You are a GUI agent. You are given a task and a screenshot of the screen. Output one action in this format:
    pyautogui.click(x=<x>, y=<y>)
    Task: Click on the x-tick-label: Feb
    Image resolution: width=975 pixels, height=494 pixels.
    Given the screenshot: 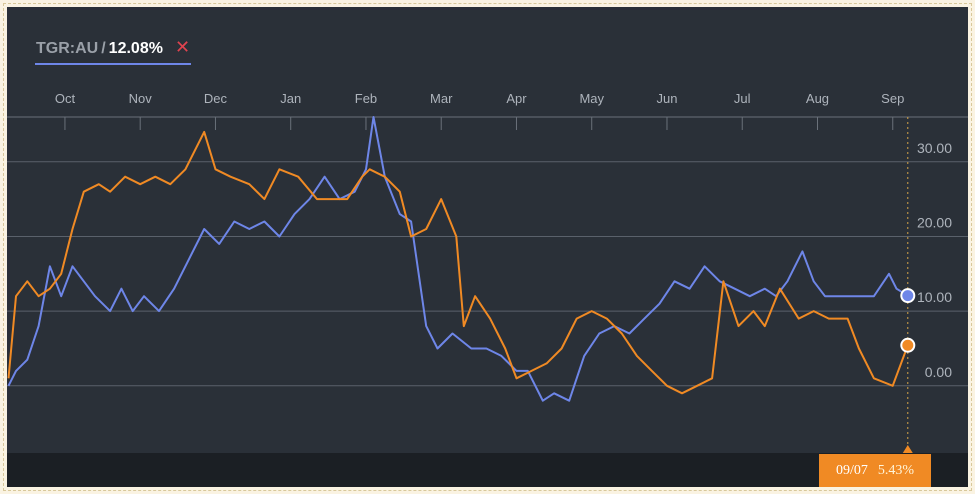 What is the action you would take?
    pyautogui.click(x=366, y=98)
    